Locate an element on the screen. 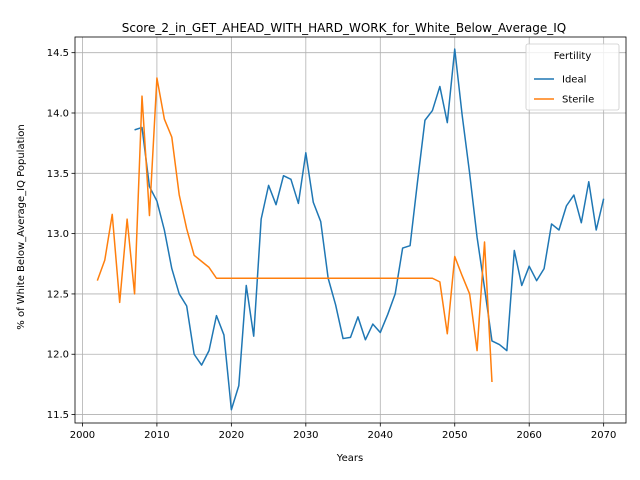  legend-entry-label: Sterile is located at coordinates (578, 100).